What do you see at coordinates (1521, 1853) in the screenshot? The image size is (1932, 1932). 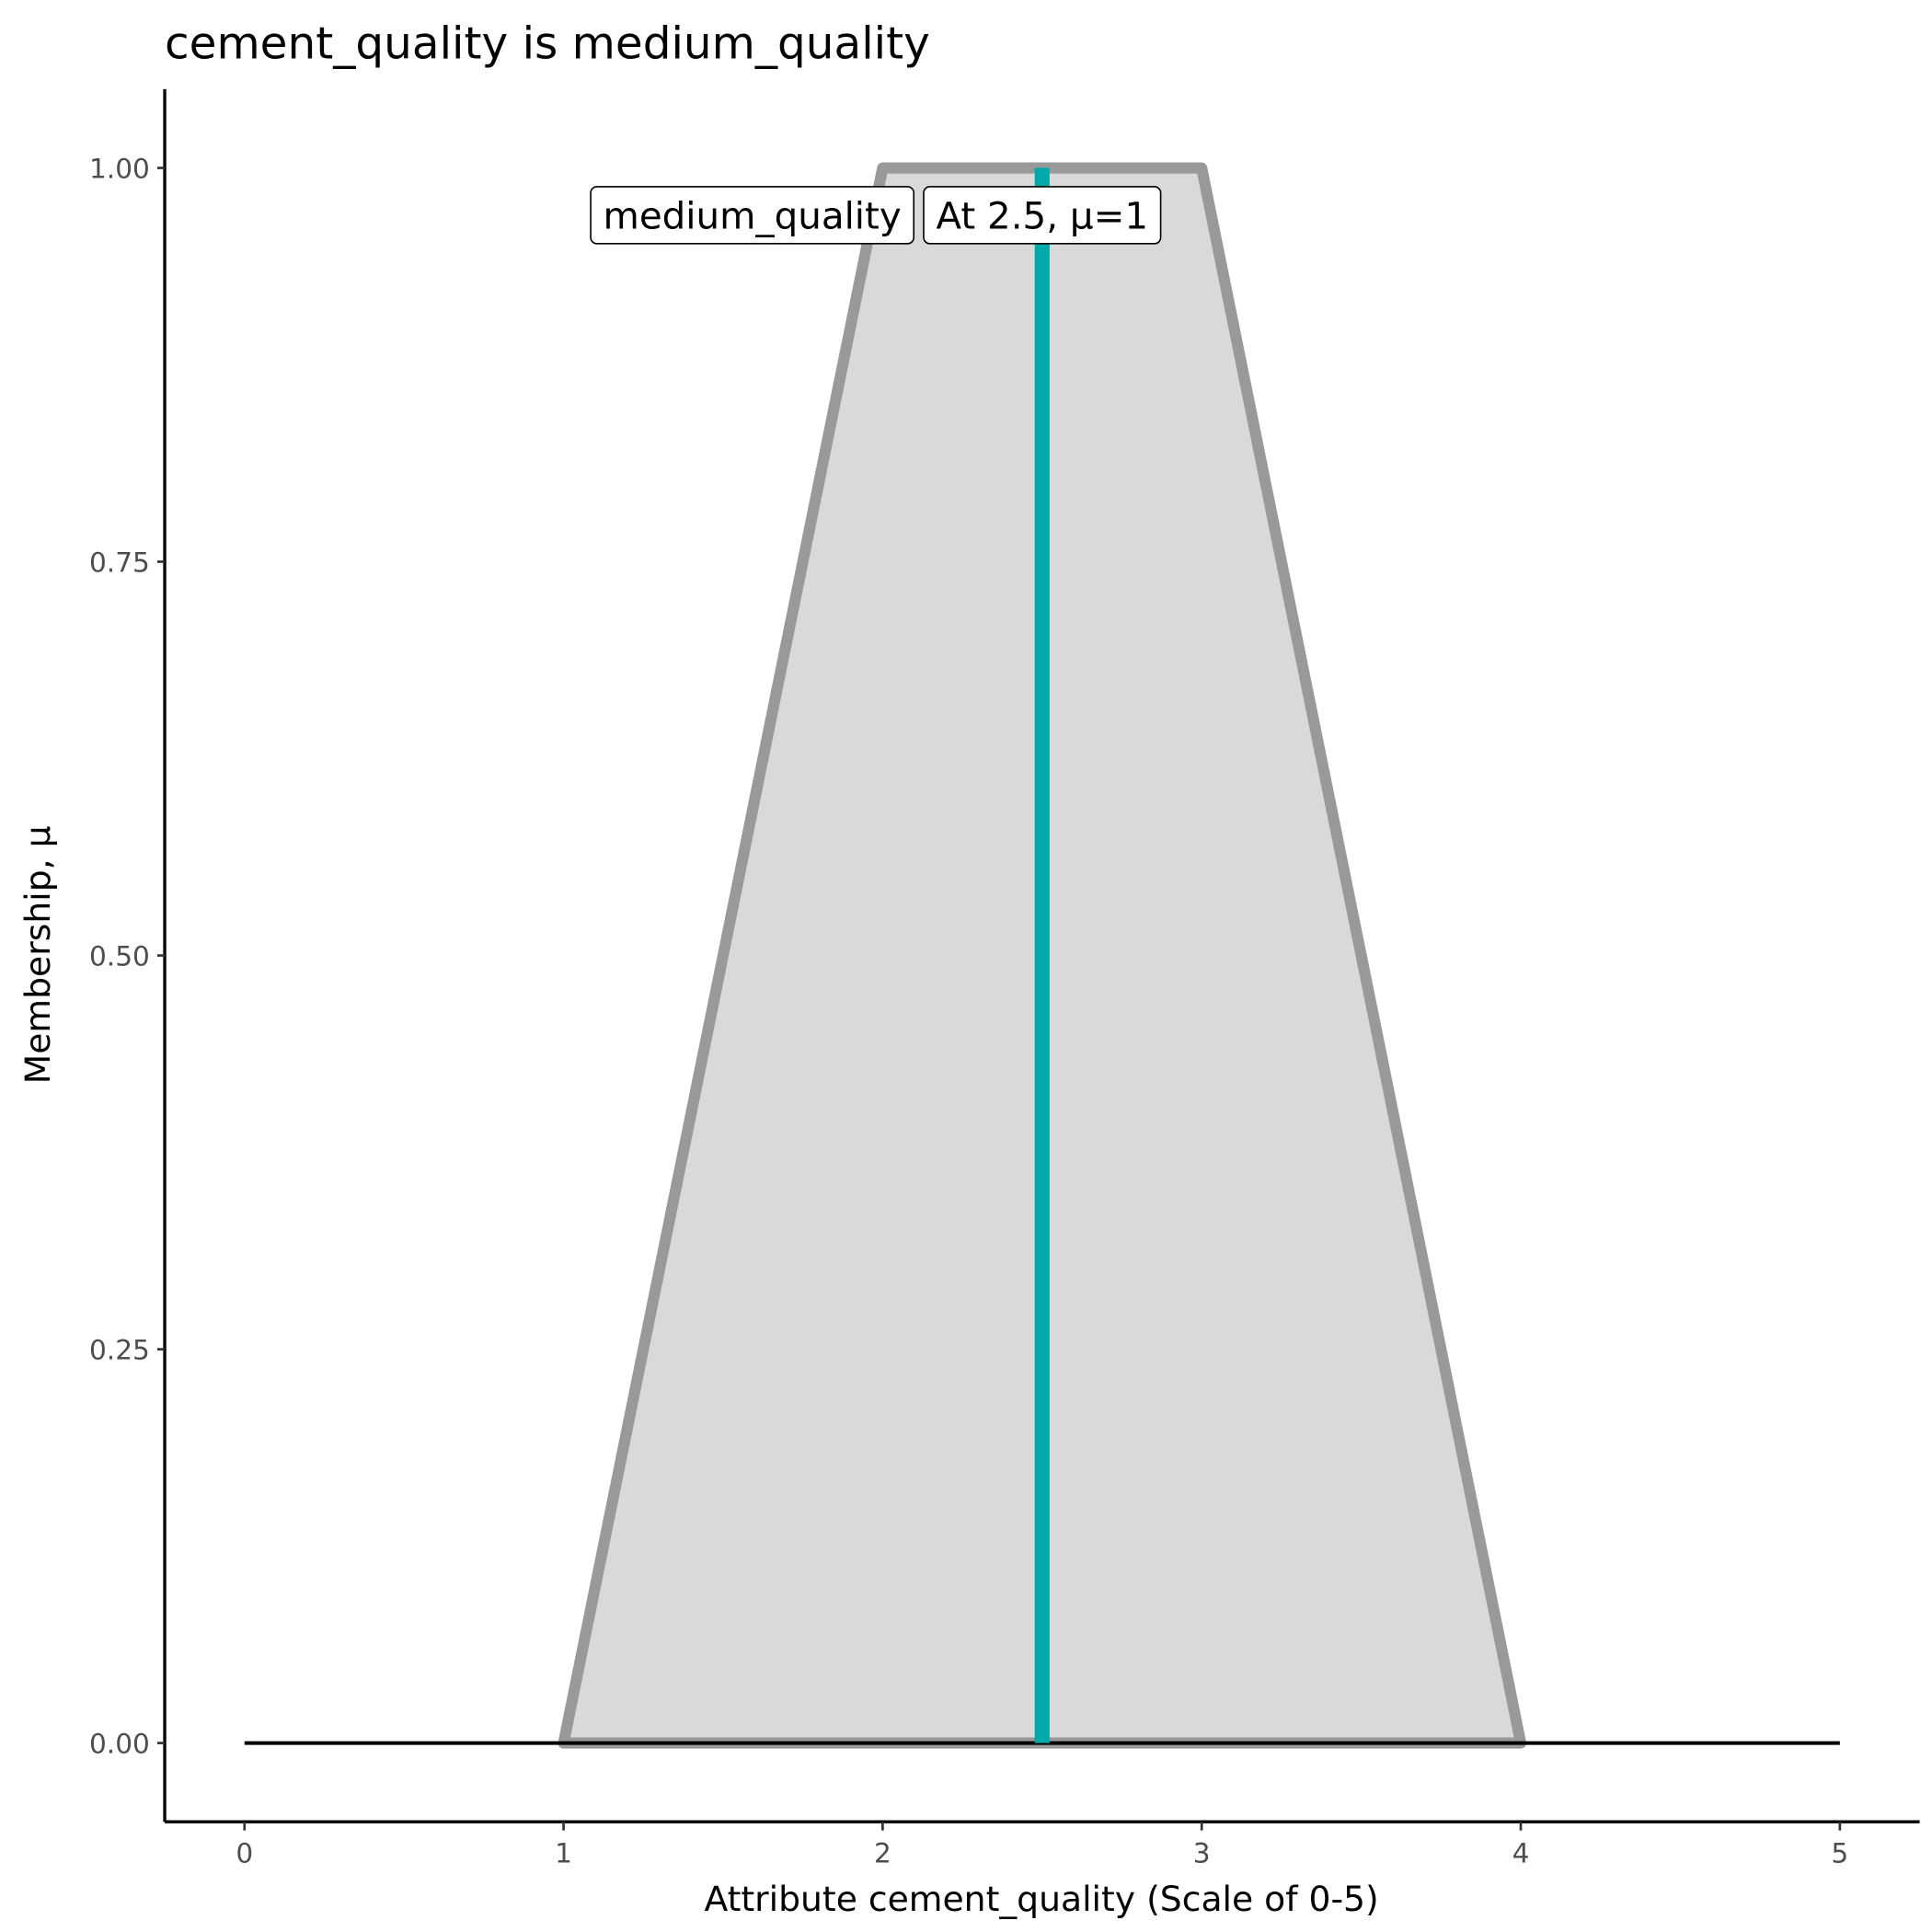 I see `x-tick-label: 4` at bounding box center [1521, 1853].